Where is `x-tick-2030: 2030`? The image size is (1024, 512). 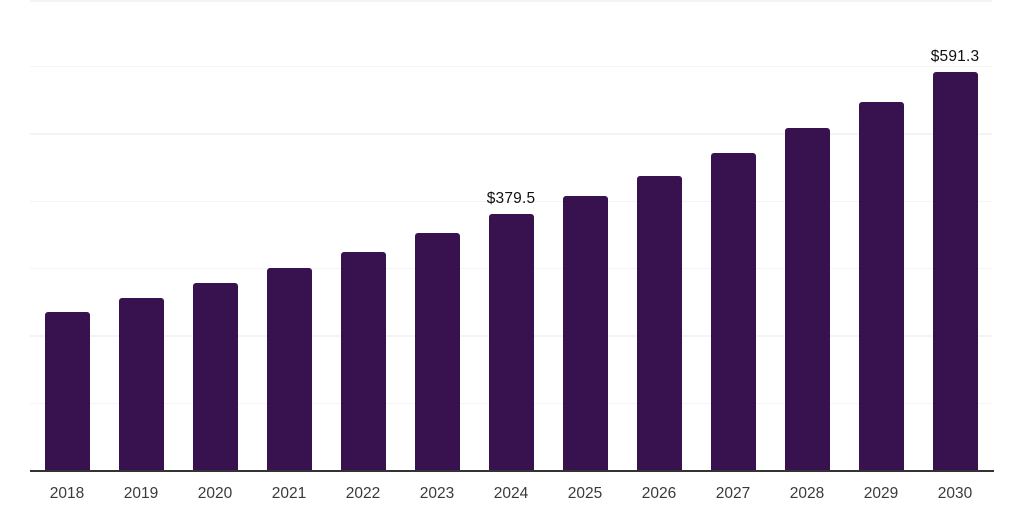 x-tick-2030: 2030 is located at coordinates (955, 493).